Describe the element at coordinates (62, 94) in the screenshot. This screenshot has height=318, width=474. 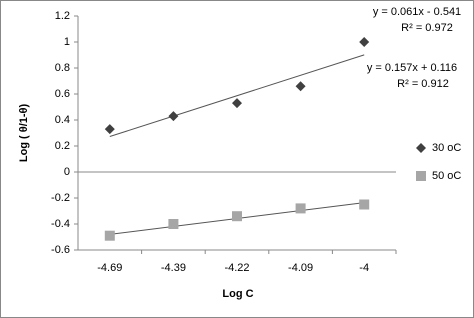
I see `y-tick-label: 0.6` at that location.